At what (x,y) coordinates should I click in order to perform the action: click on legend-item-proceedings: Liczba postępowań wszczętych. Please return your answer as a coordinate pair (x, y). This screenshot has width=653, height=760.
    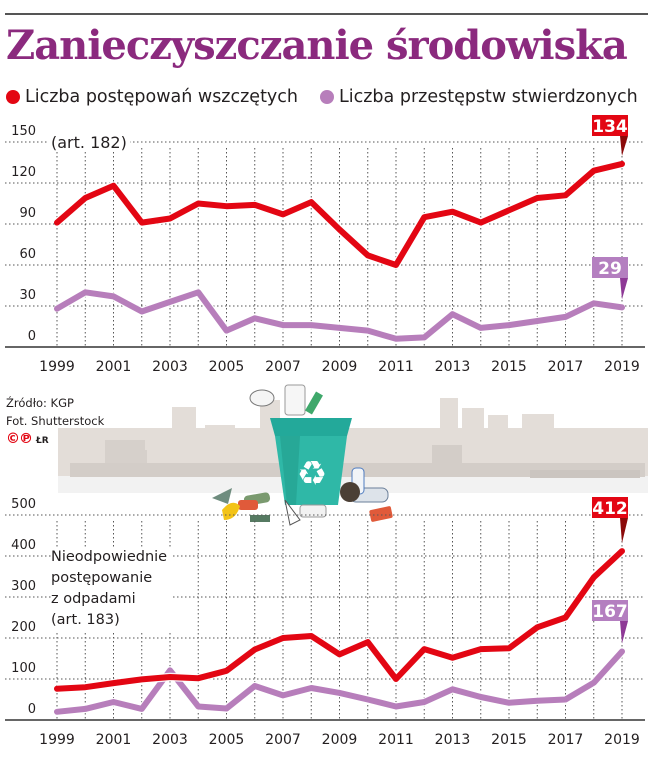
    Looking at the image, I should click on (152, 97).